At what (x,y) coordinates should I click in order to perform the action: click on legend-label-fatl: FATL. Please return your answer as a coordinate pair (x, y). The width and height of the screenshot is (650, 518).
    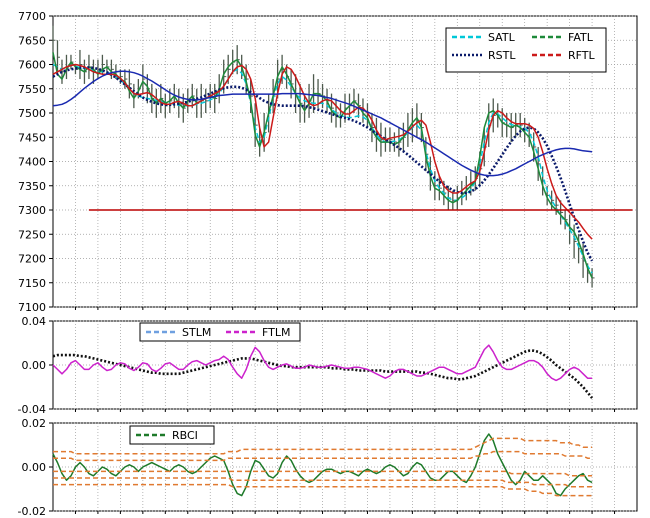
    Looking at the image, I should click on (581, 37).